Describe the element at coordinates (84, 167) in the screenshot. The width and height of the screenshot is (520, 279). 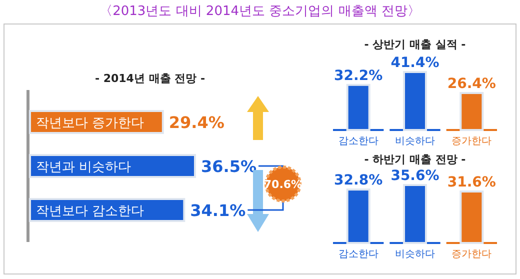
I see `y-tick-label: 작년과 비슷하다` at that location.